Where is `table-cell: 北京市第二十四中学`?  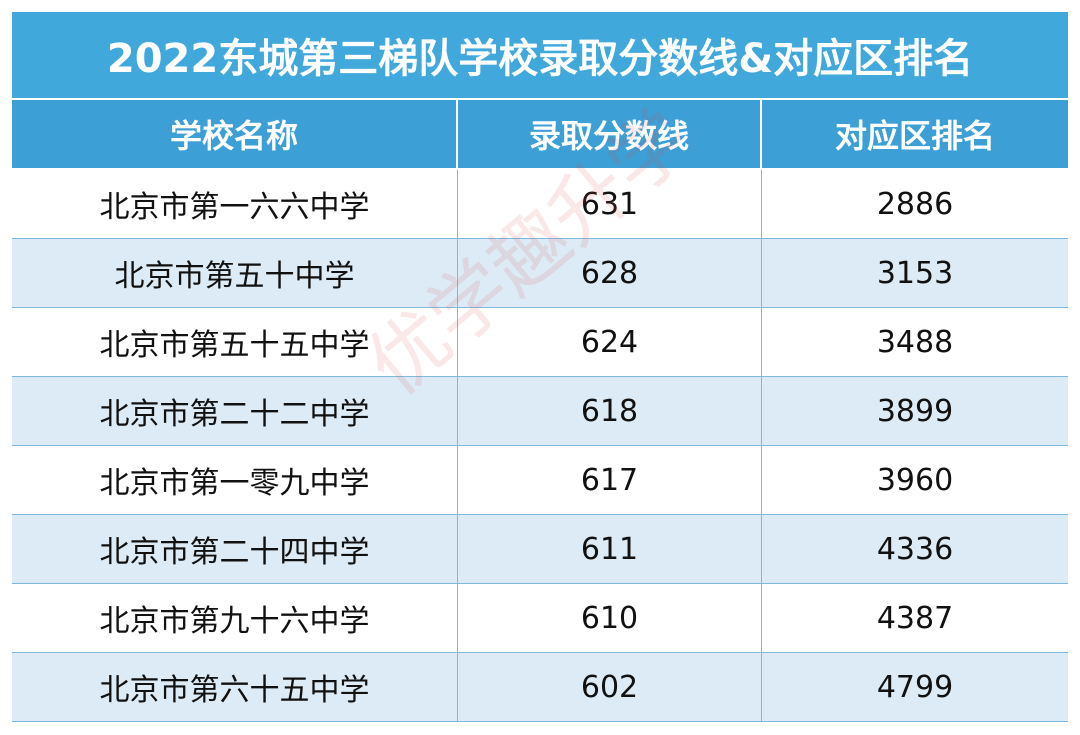
table-cell: 北京市第二十四中学 is located at coordinates (235, 549).